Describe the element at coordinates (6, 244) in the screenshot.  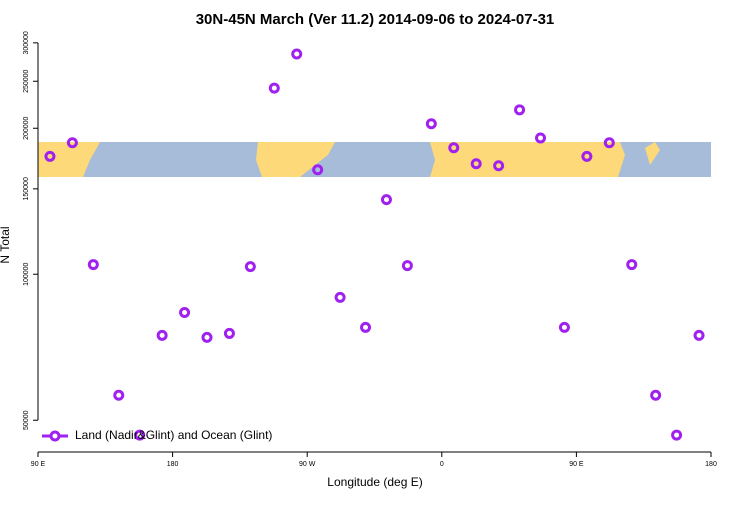
I see `y-axis-label: N Total` at that location.